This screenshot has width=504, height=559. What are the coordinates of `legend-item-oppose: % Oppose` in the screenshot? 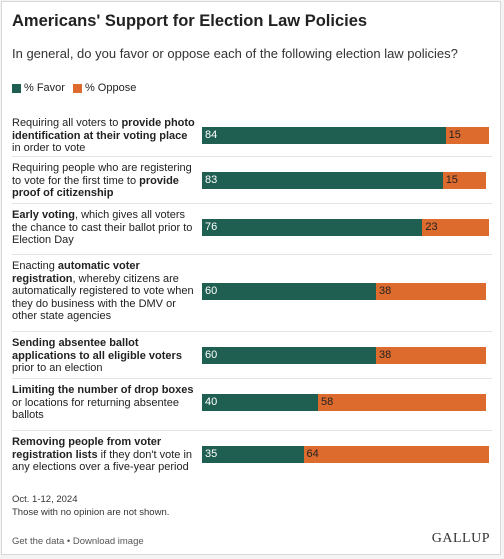 It's located at (104, 88).